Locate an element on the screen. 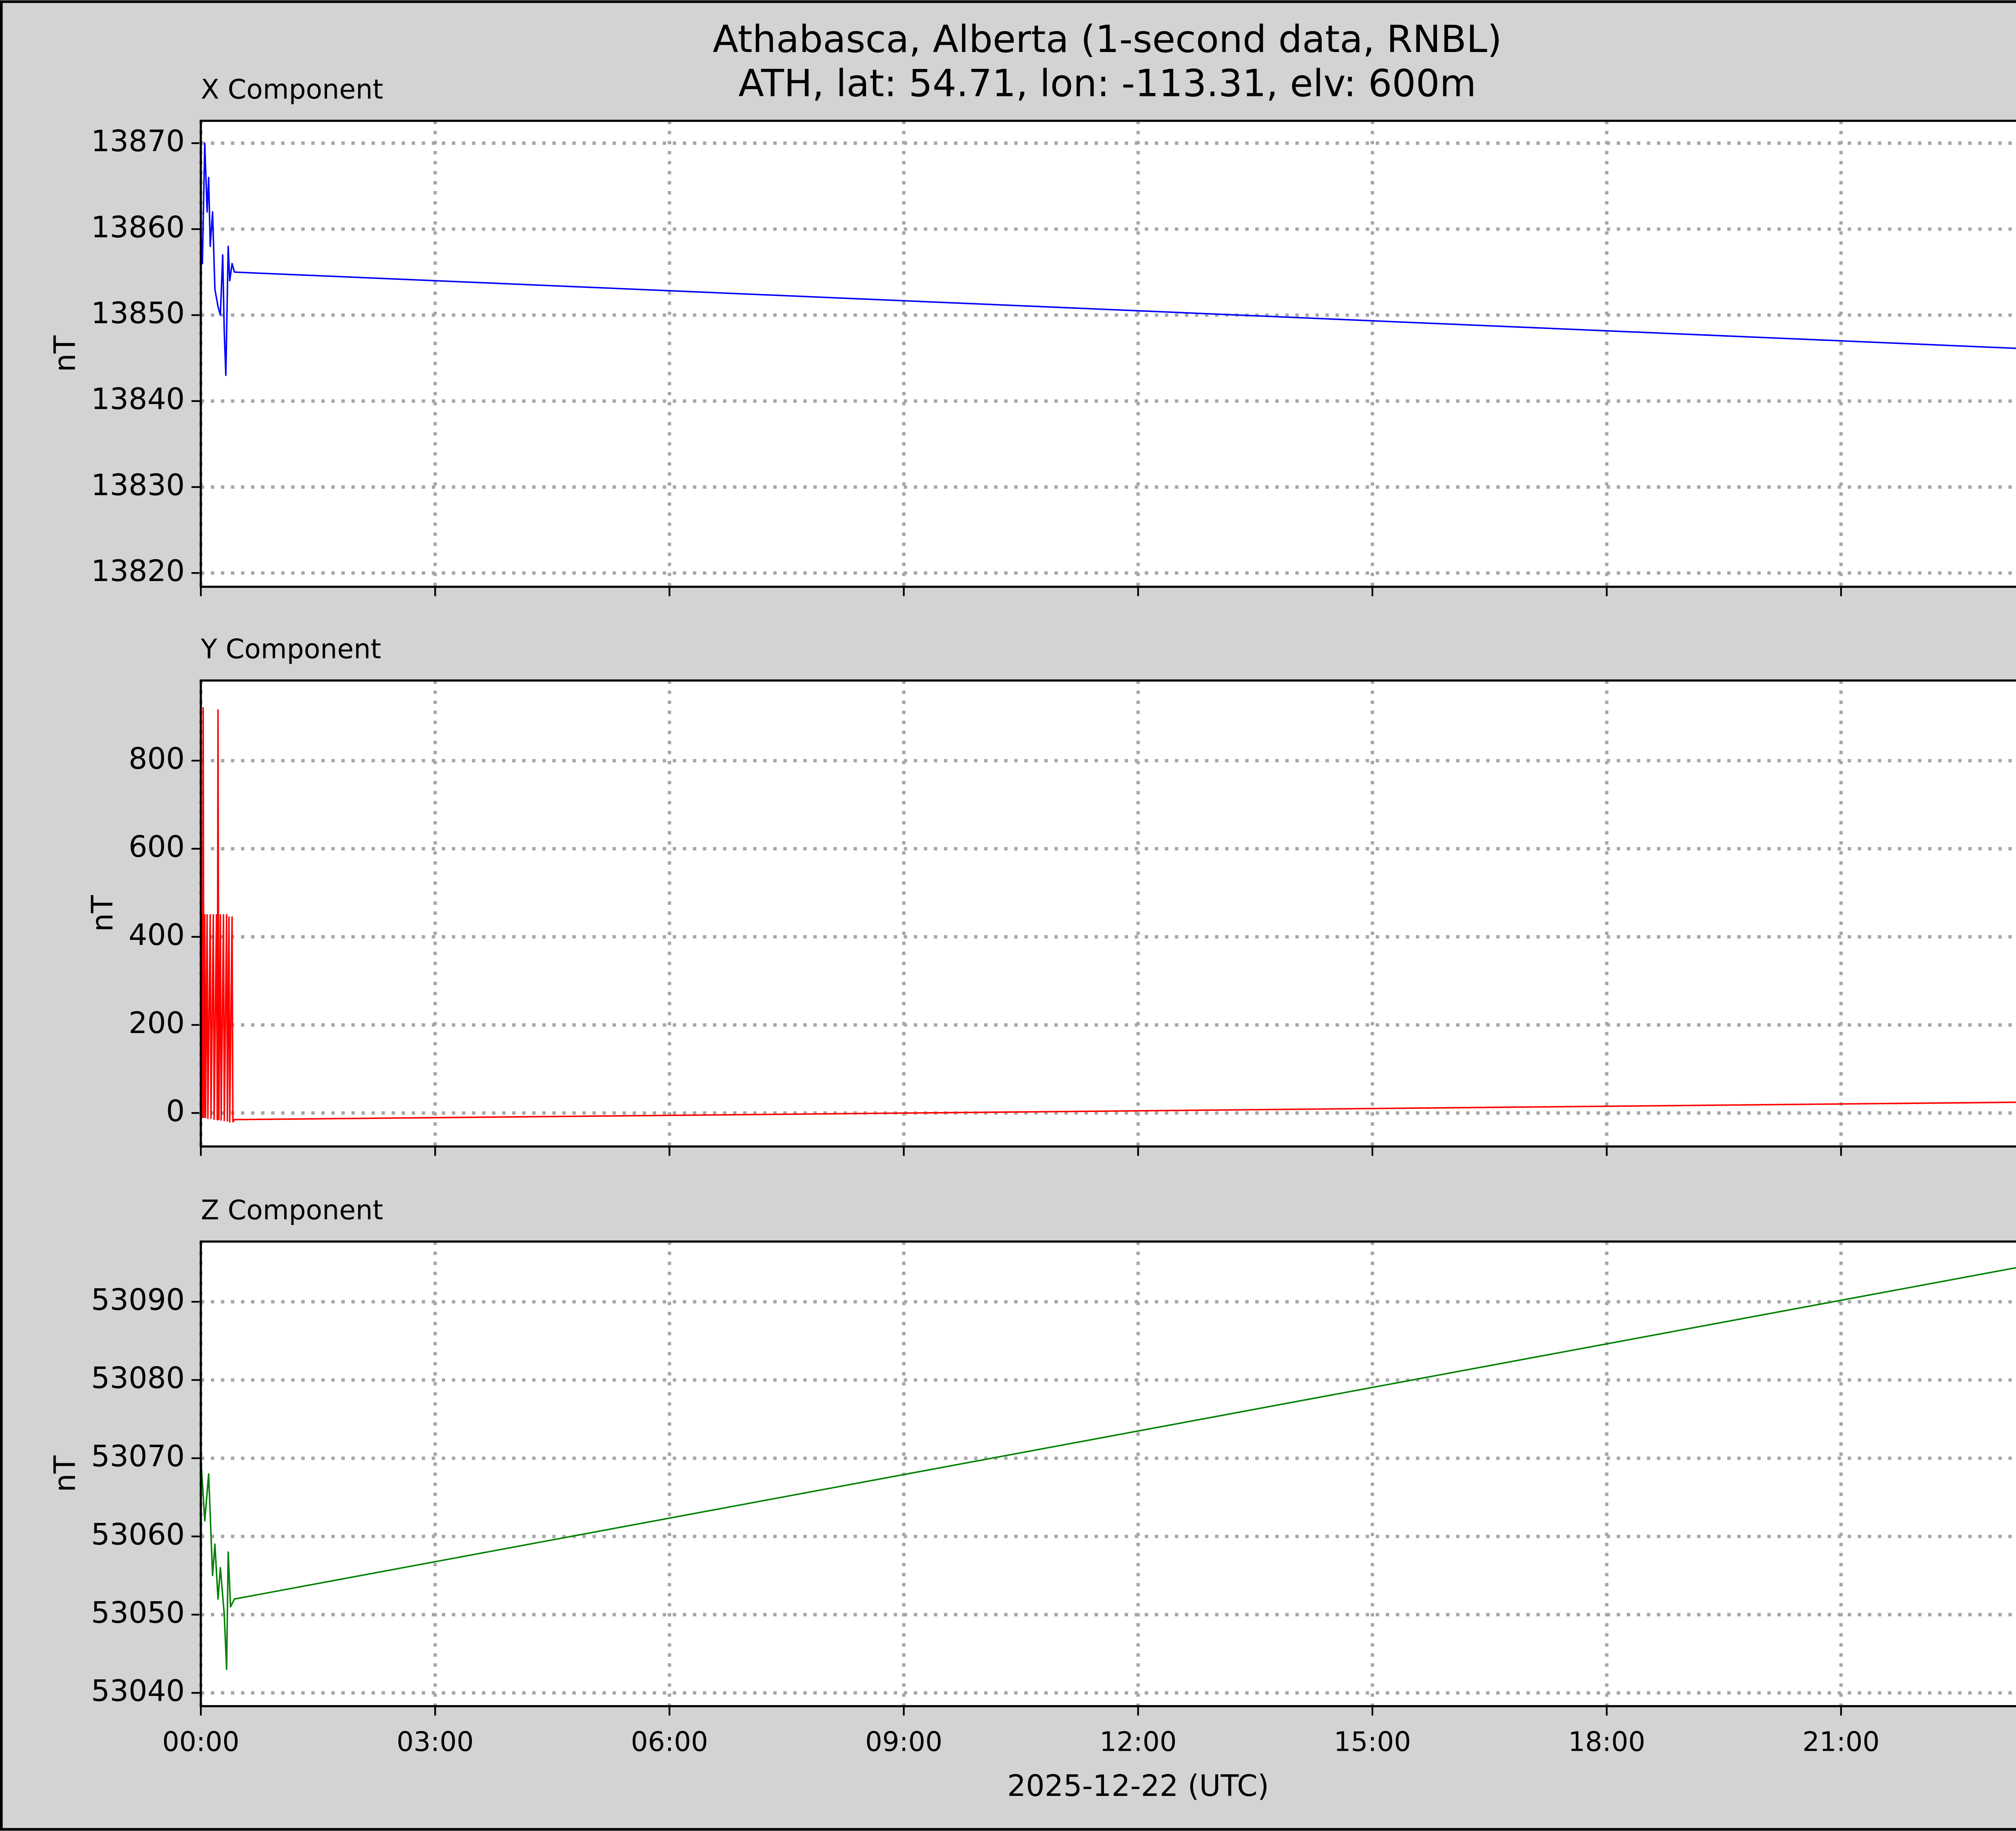 Image resolution: width=2016 pixels, height=1831 pixels. y-tick-label: 53060 is located at coordinates (138, 1534).